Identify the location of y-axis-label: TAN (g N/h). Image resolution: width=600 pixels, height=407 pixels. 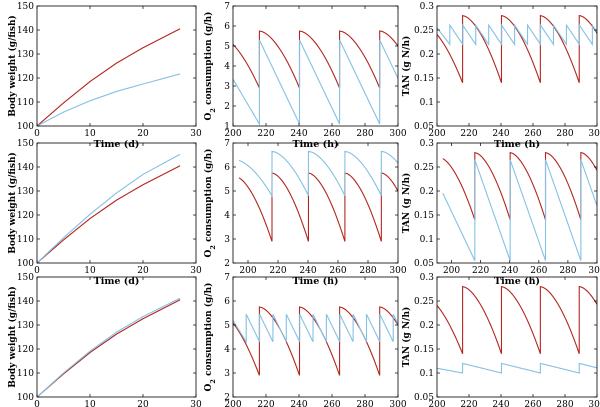
(406, 66).